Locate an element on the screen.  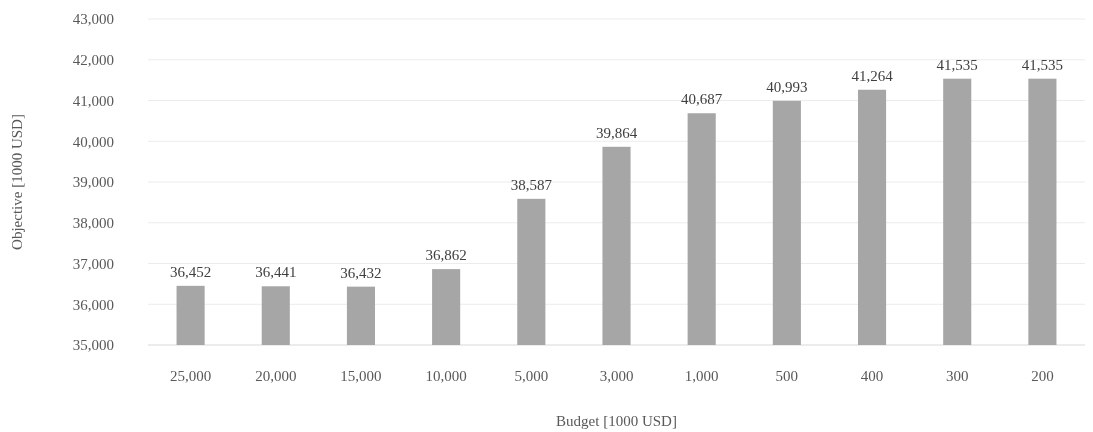
data-label: 39,864 is located at coordinates (616, 132).